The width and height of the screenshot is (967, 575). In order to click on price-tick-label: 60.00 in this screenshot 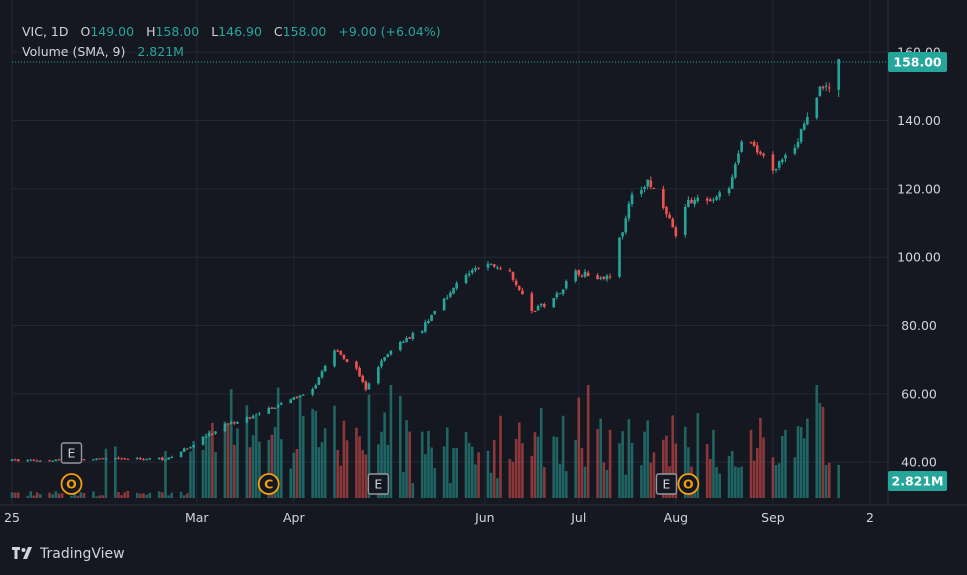, I will do `click(919, 393)`.